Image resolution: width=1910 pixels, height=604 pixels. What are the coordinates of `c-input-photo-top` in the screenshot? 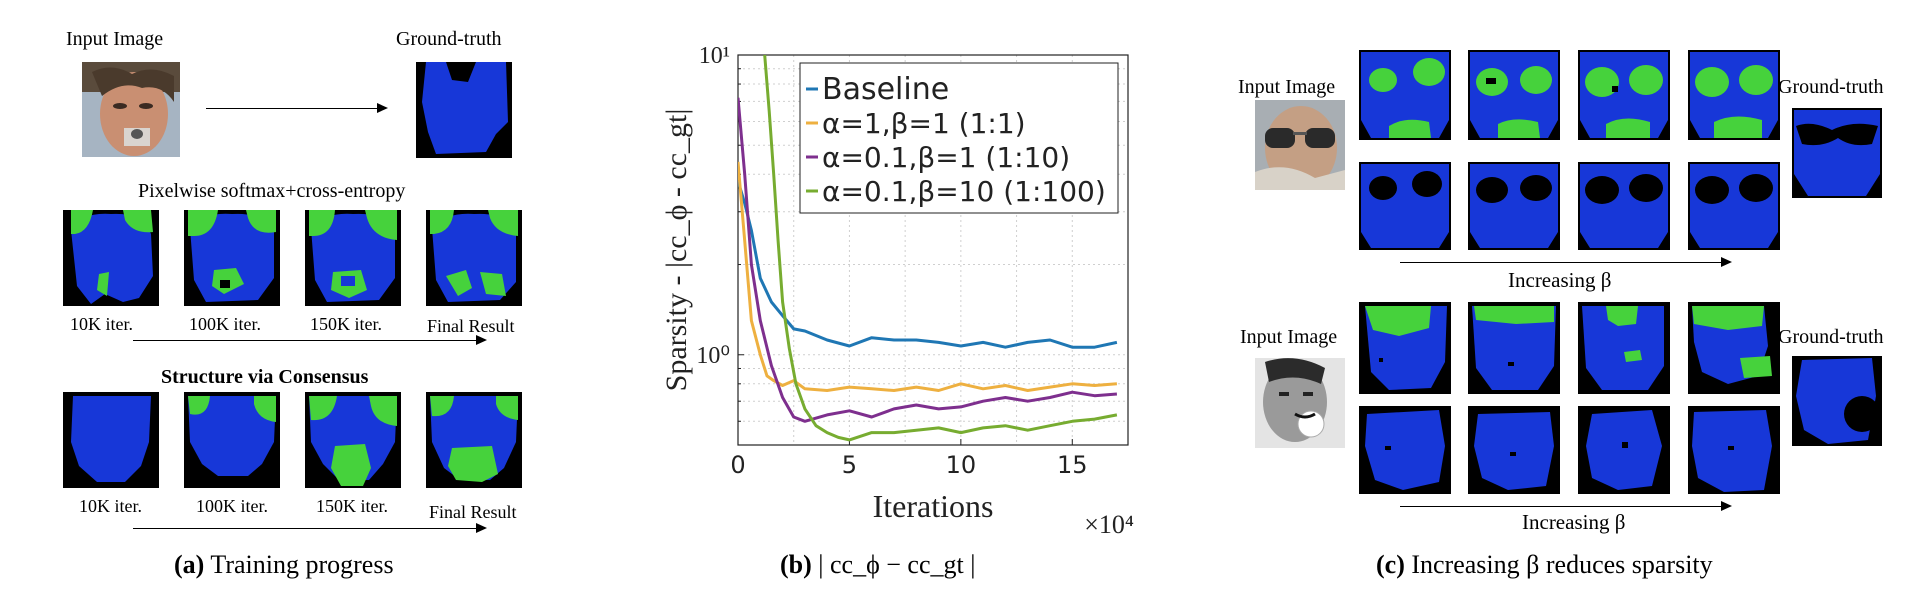 It's located at (1300, 145).